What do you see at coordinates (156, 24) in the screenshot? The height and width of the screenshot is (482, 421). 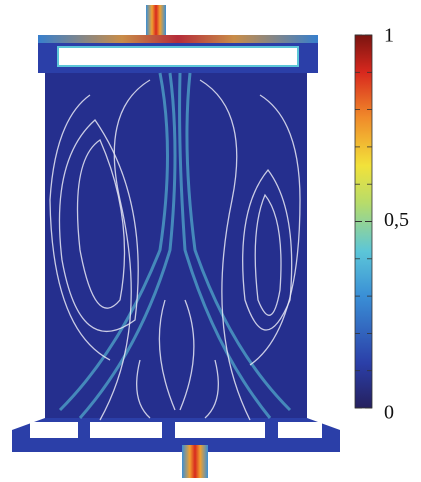 I see `inlet` at bounding box center [156, 24].